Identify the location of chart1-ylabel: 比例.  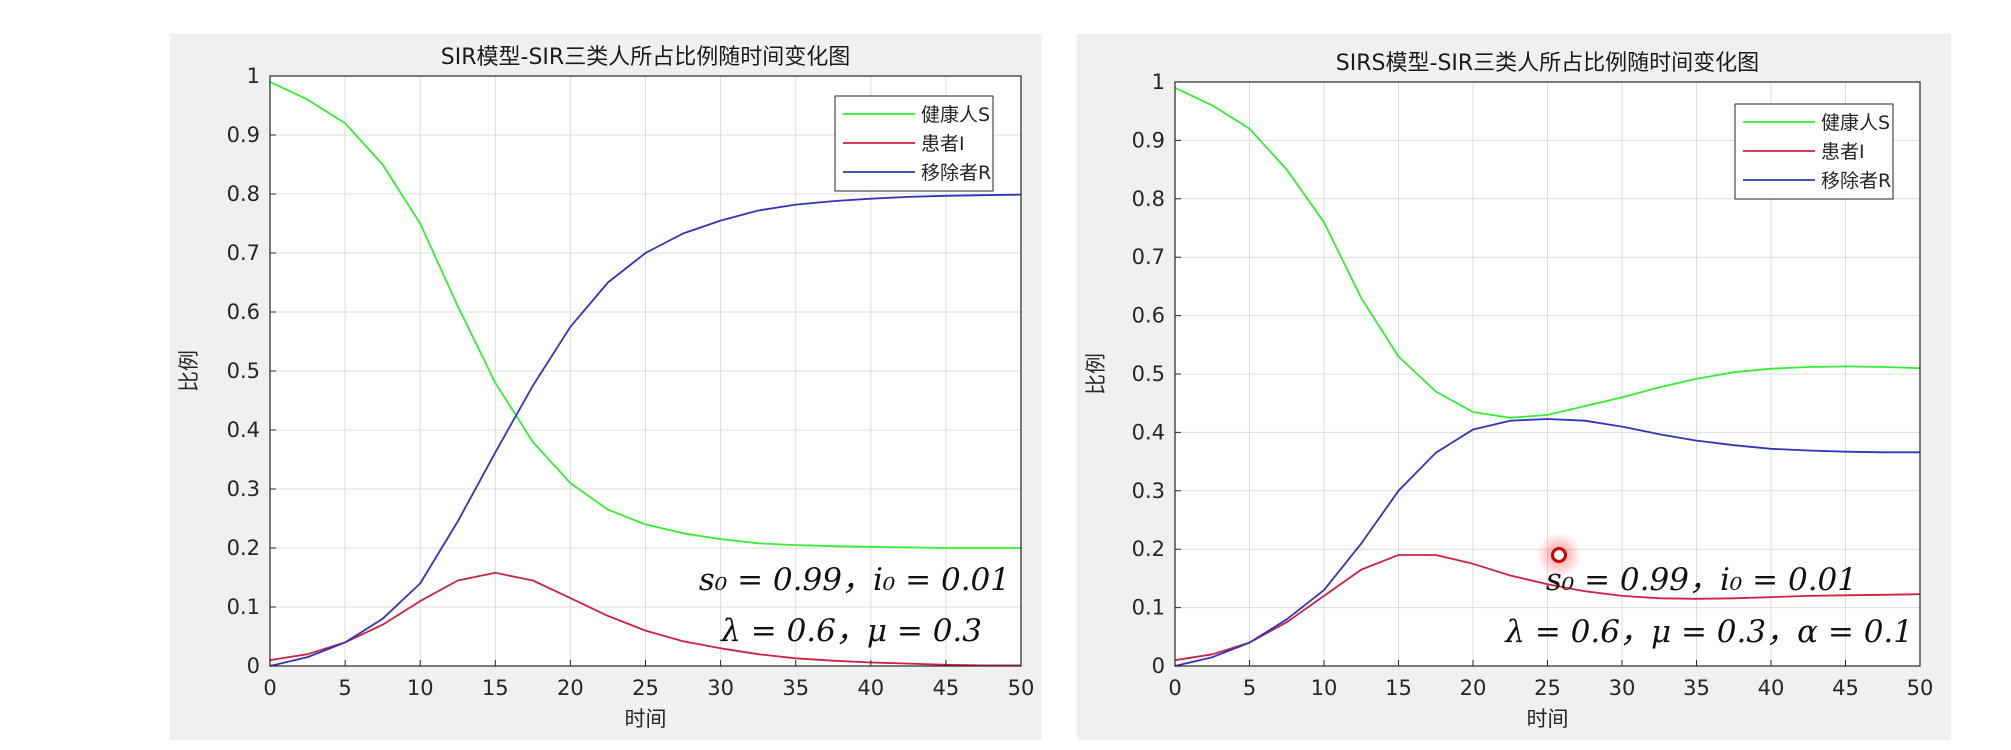
(189, 371).